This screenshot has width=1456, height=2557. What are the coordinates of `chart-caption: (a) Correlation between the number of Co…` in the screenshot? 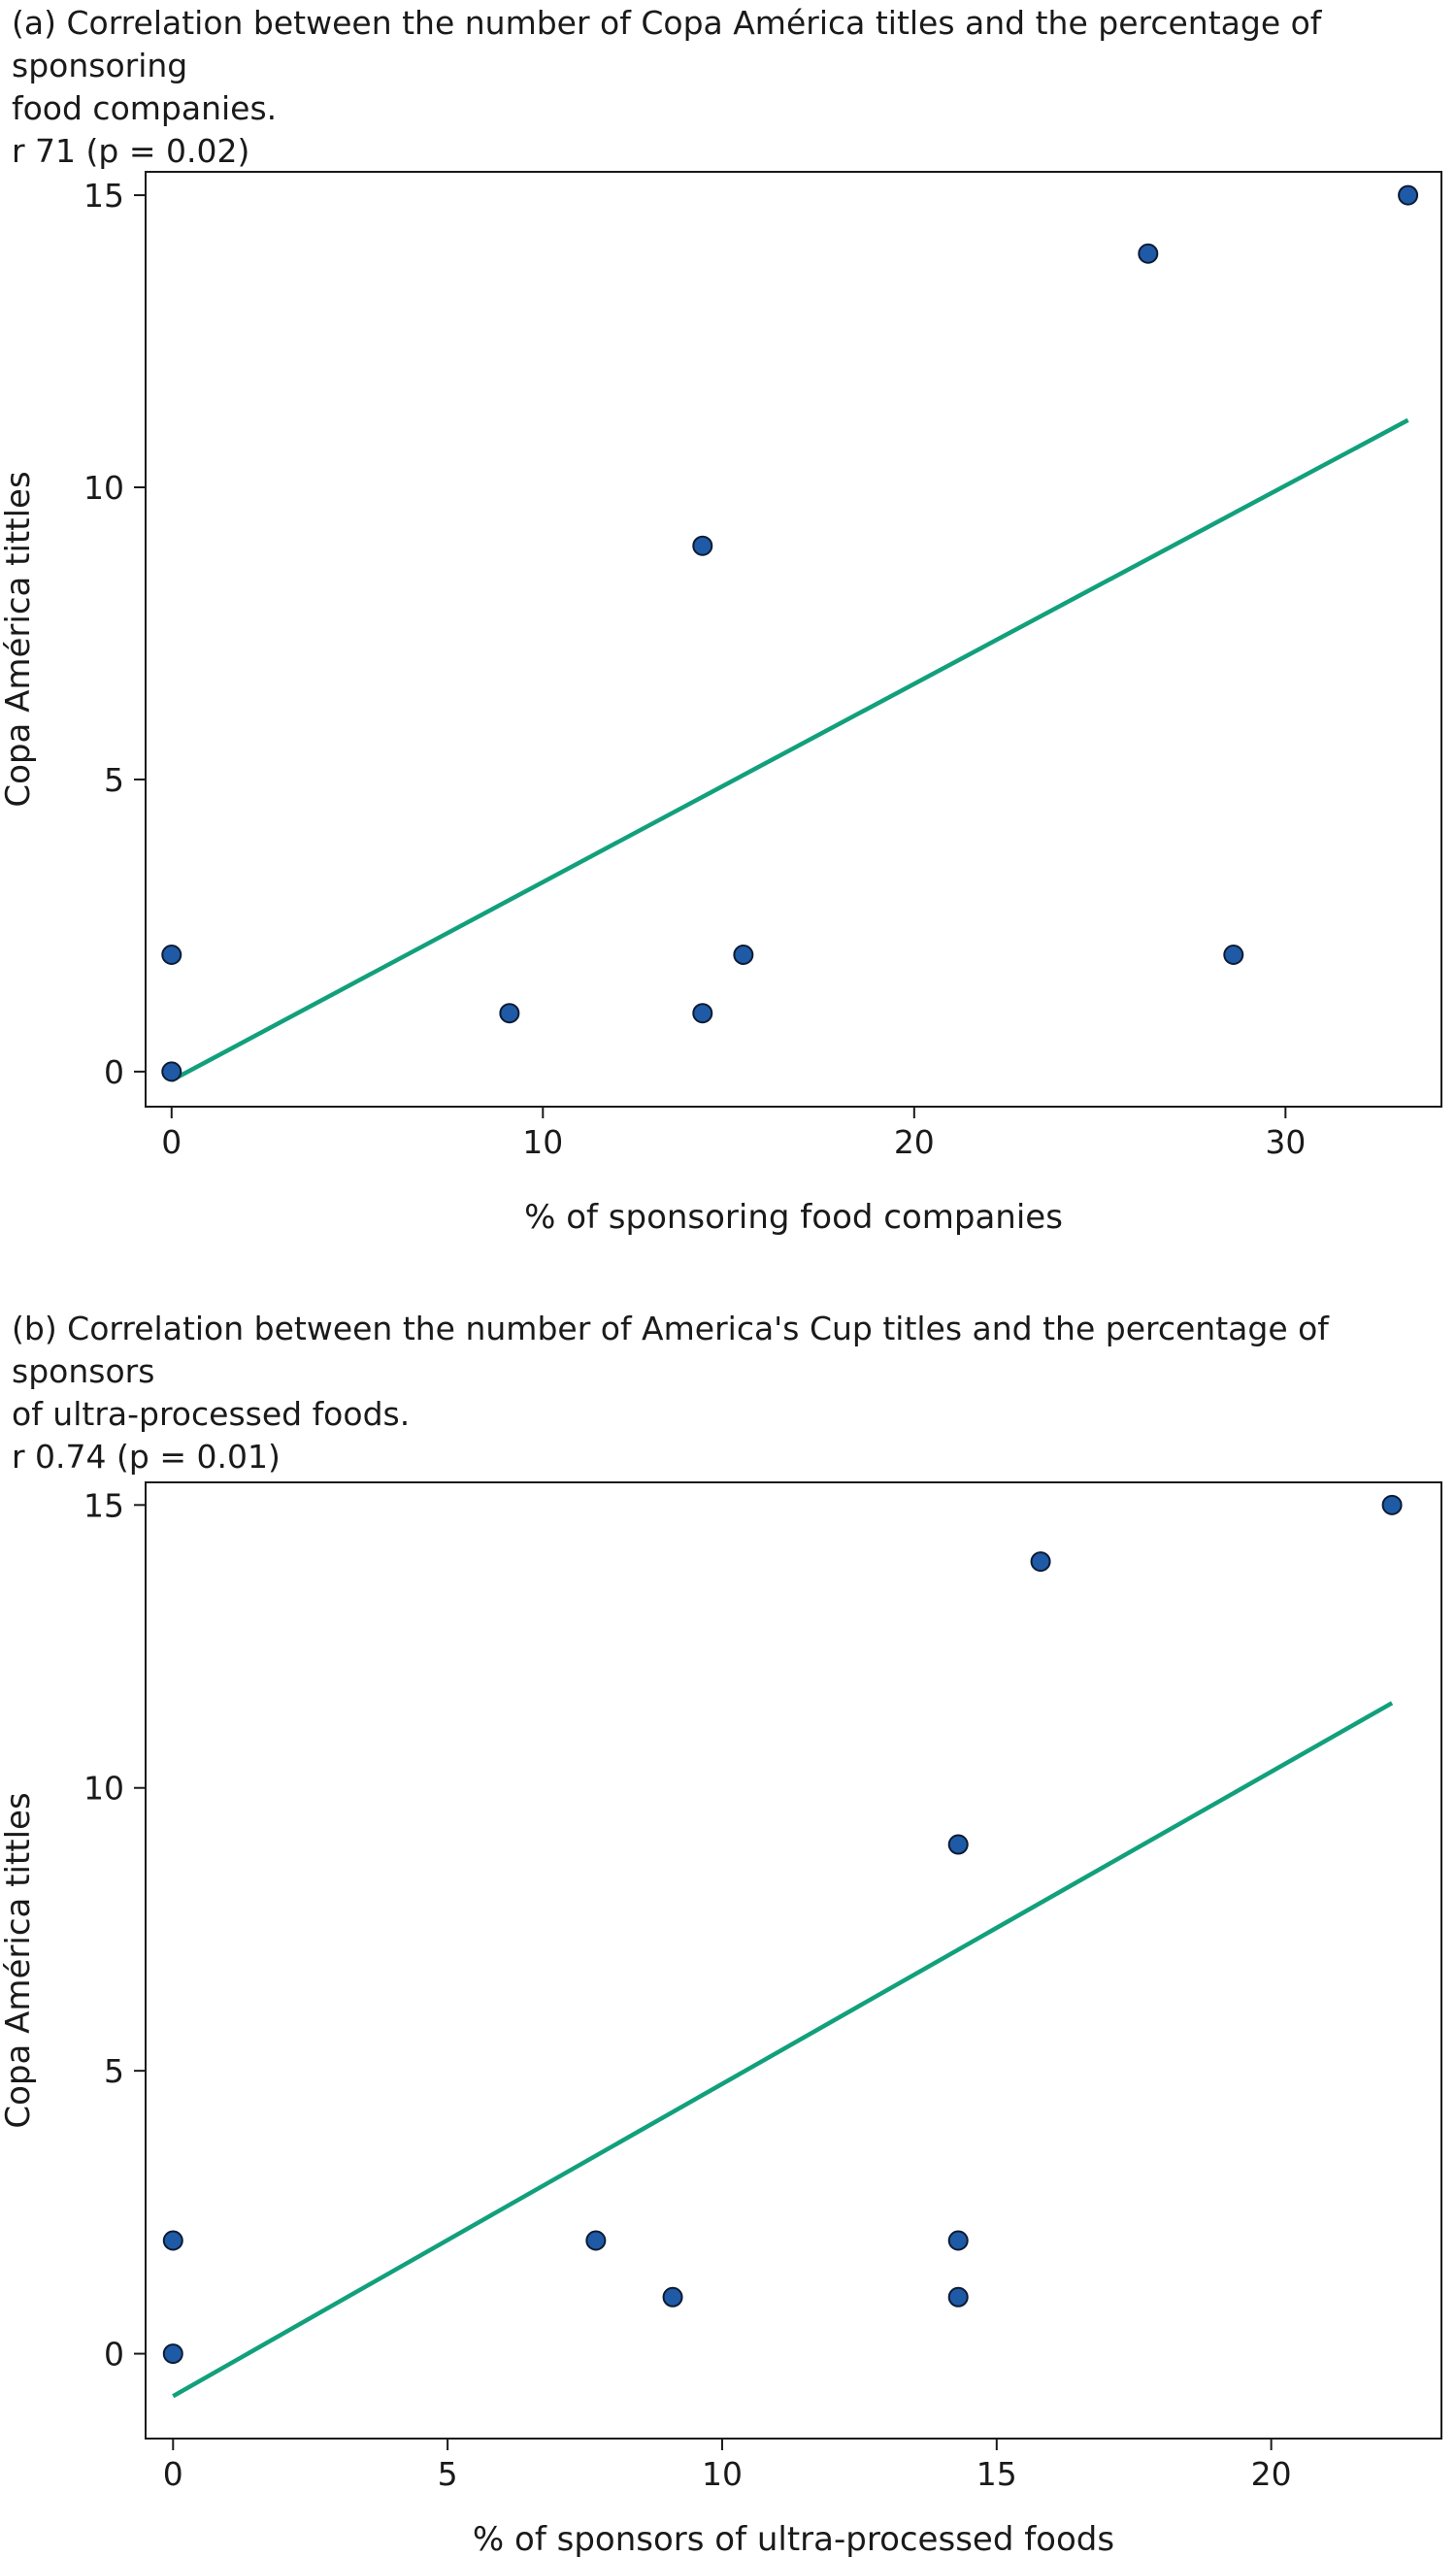 It's located at (730, 87).